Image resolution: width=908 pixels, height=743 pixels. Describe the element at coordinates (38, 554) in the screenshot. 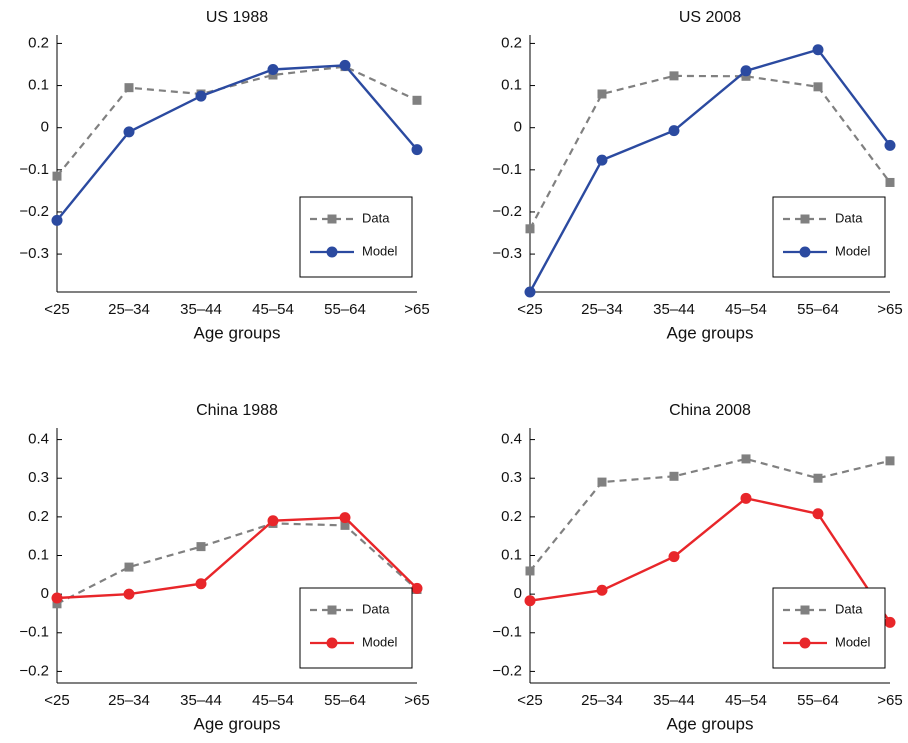

I see `y-tick-label: 0.1` at that location.